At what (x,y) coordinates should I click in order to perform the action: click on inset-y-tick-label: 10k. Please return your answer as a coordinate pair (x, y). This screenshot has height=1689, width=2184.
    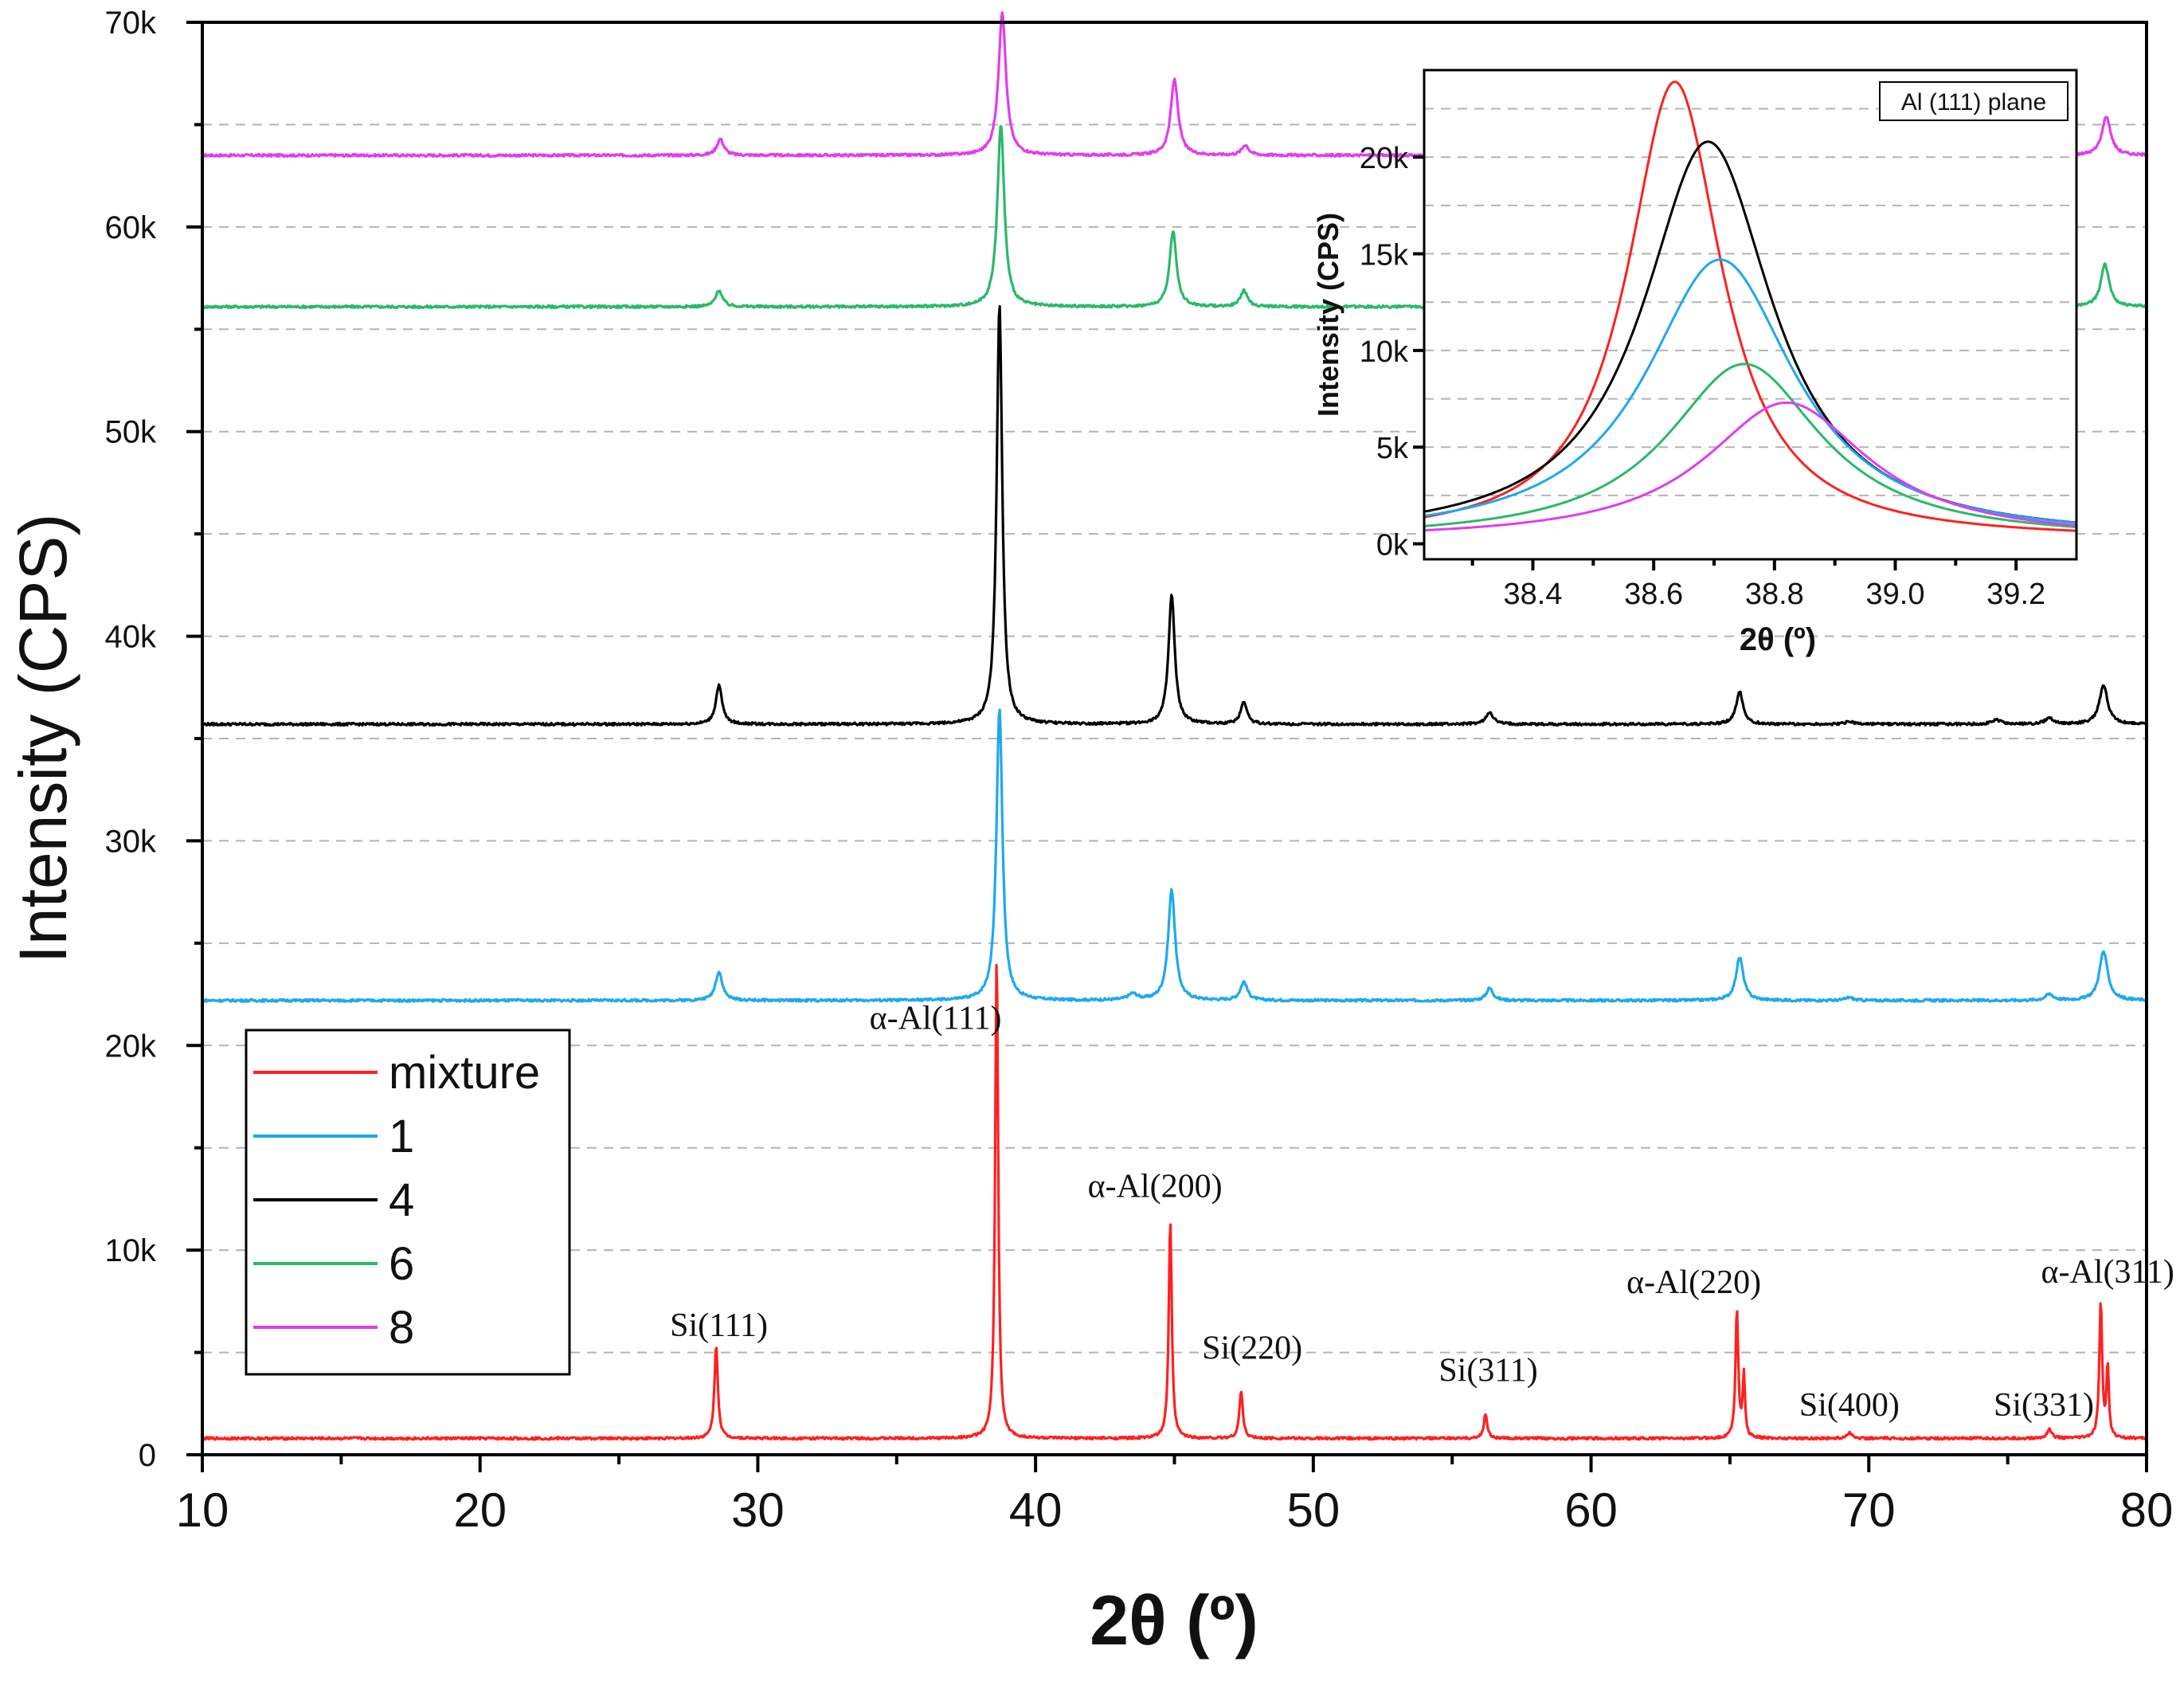
    Looking at the image, I should click on (1384, 352).